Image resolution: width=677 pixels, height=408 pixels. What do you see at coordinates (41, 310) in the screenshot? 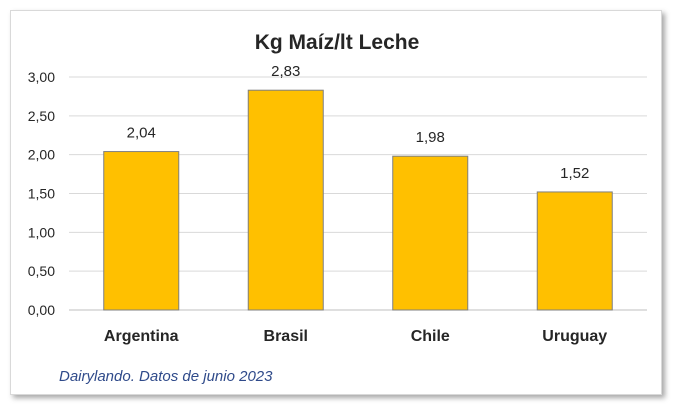
I see `y-tick-label: 0,00` at bounding box center [41, 310].